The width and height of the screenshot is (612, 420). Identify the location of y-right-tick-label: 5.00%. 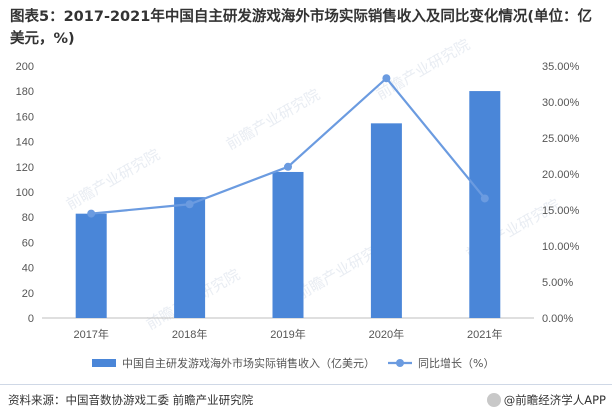
(557, 283).